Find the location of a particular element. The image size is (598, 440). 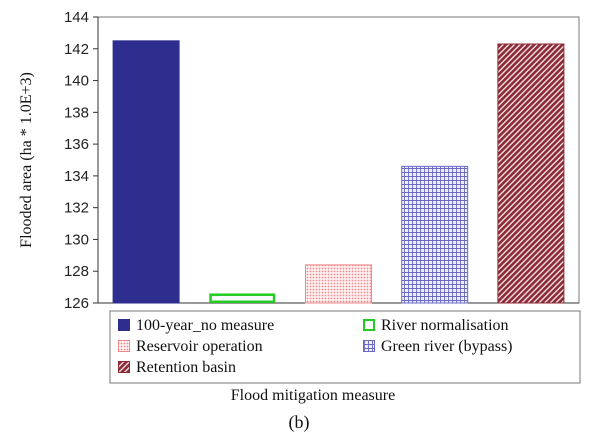

legend-label: 100-year_no measure is located at coordinates (205, 325).